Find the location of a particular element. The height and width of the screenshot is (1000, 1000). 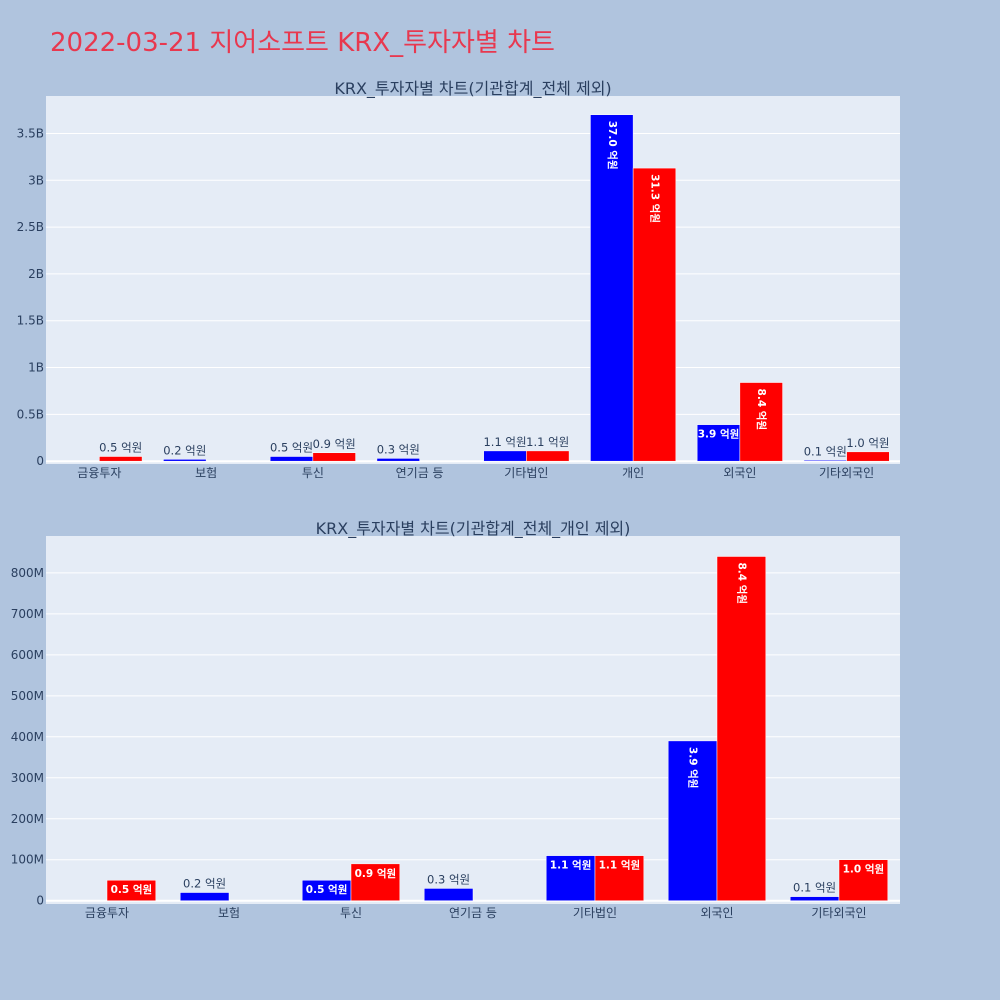

y-tick-label: 800M is located at coordinates (27, 573).